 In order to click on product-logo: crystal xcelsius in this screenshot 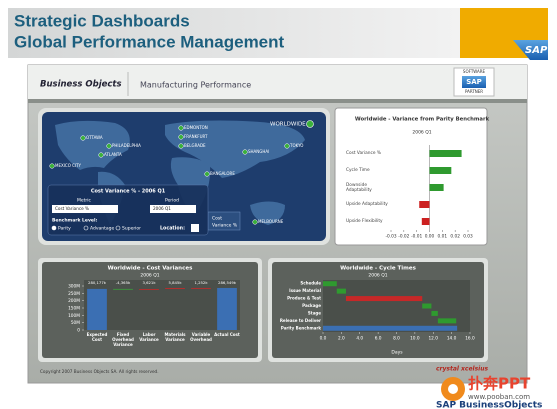, I will do `click(462, 369)`.